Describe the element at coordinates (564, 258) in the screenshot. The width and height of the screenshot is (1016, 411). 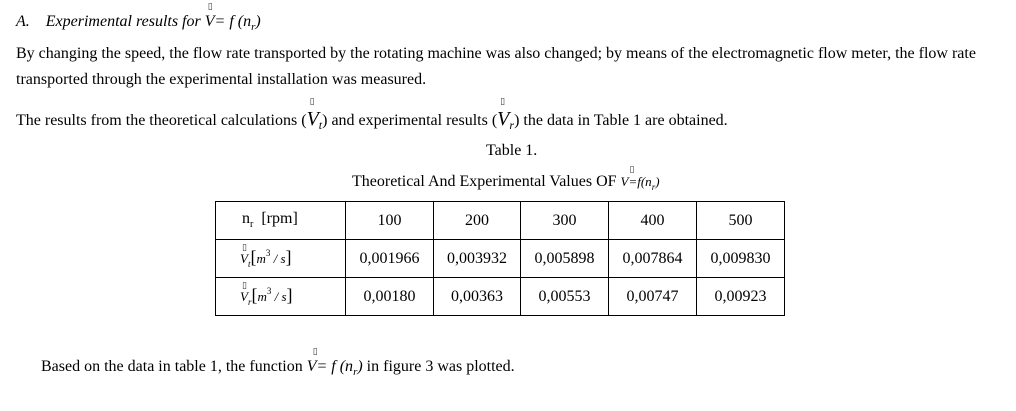
I see `table-cell: 0,005898` at that location.